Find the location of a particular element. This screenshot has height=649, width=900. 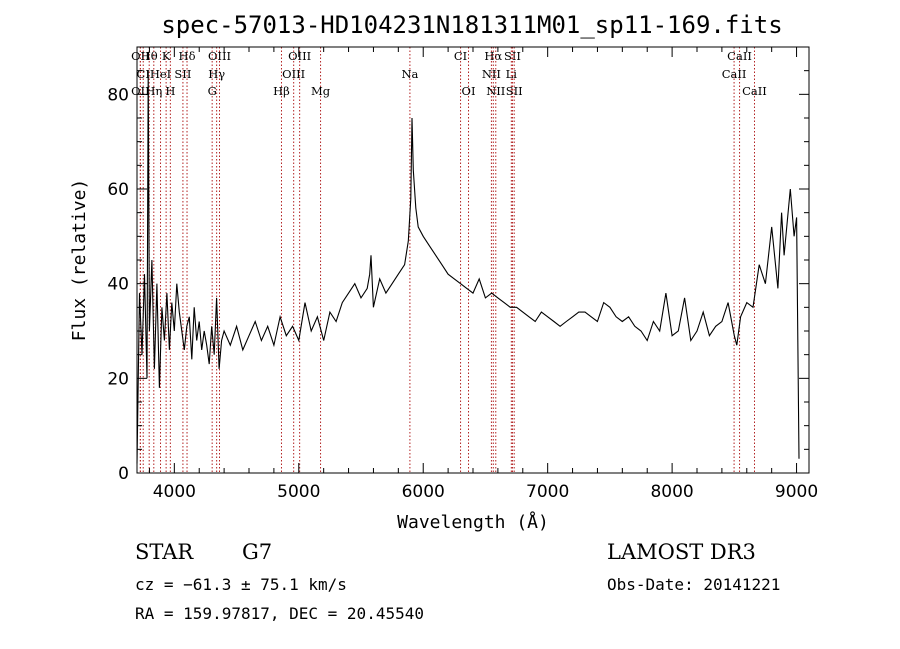

y-tick-label: 80 is located at coordinates (118, 95).